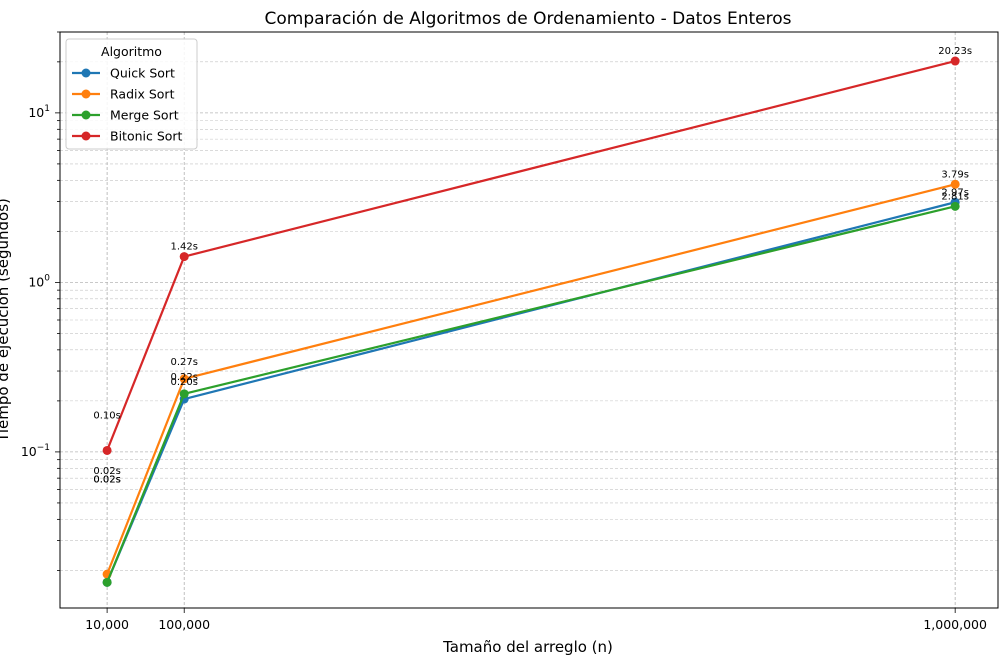 The image size is (1008, 660). I want to click on x-axis: 10,000 100,000 1,000,000, so click(536, 620).